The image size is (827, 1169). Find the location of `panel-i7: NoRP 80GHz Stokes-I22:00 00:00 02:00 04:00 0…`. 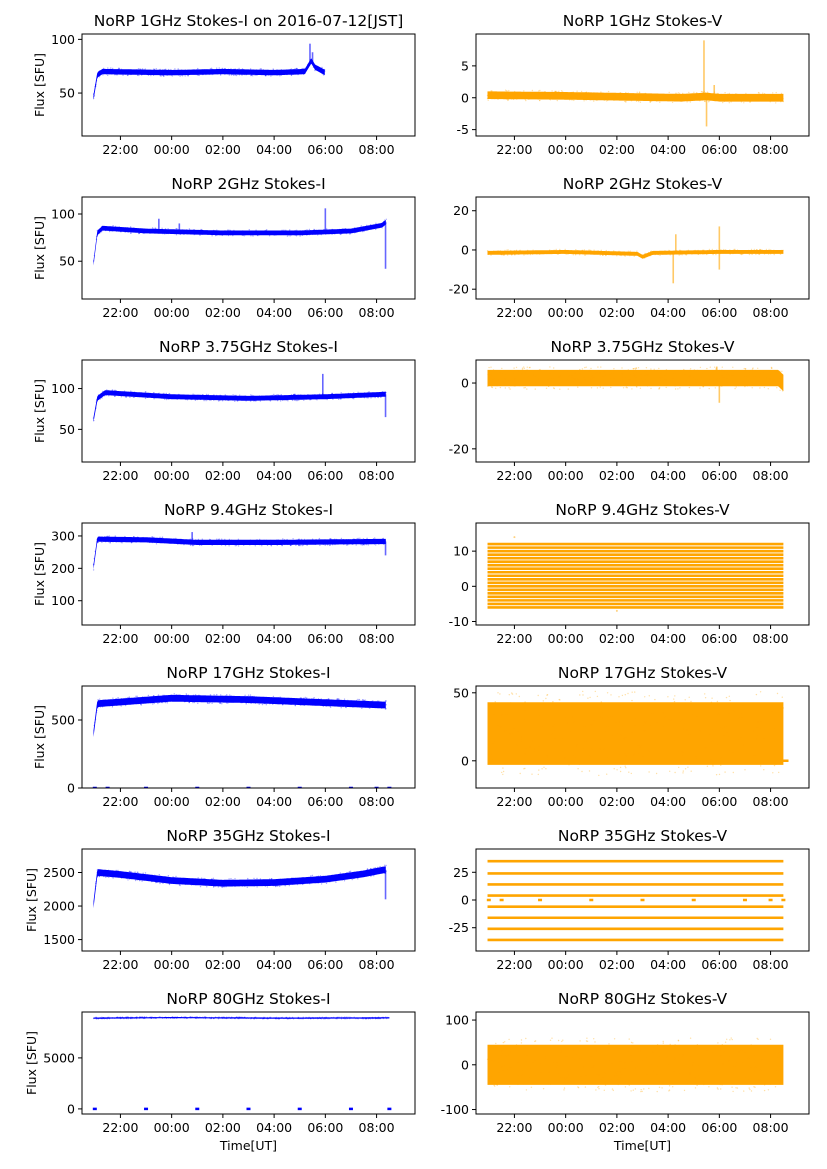

panel-i7: NoRP 80GHz Stokes-I22:00 00:00 02:00 04:00 0… is located at coordinates (220, 1071).